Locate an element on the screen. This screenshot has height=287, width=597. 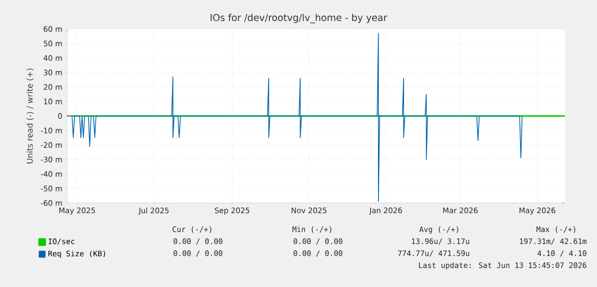
chart-title: IOs for /dev/rootvg/lv_home - by year is located at coordinates (299, 19).